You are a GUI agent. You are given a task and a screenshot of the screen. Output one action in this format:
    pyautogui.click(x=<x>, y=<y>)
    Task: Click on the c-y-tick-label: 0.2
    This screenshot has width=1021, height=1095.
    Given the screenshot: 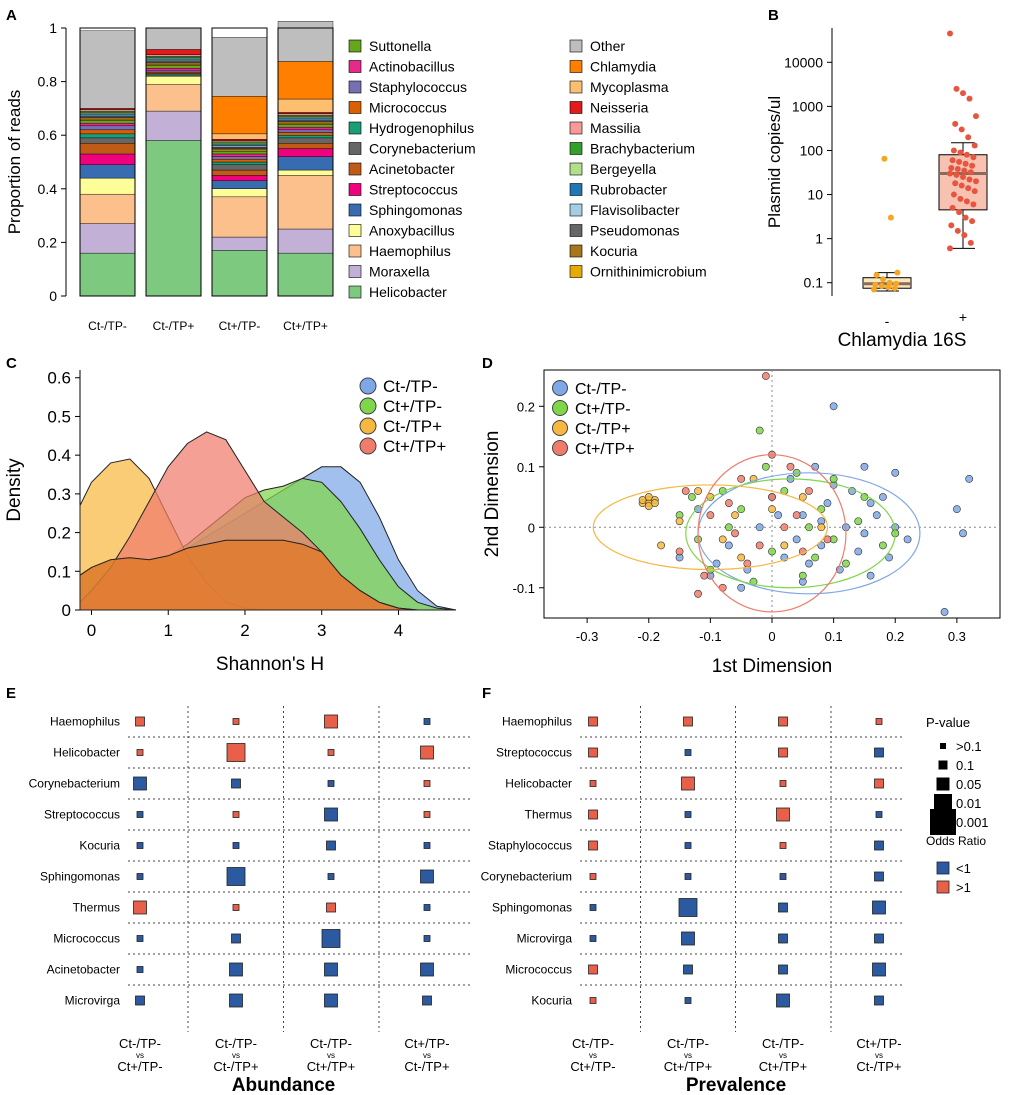 What is the action you would take?
    pyautogui.click(x=59, y=533)
    